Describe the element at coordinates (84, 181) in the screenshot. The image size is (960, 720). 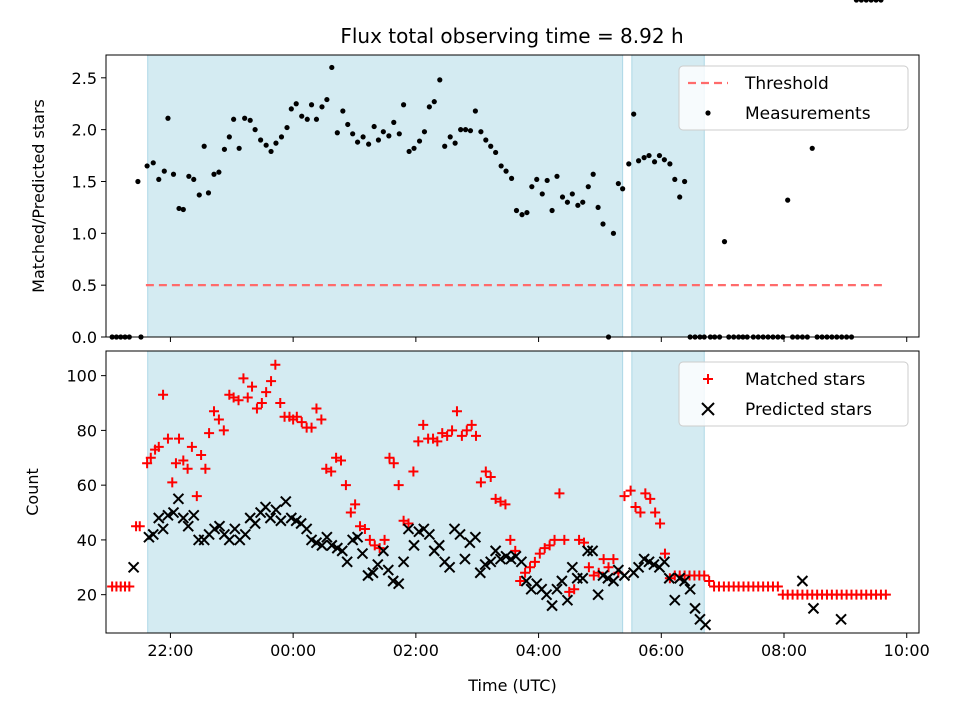
I see `y-tick-label-3: 1.5` at that location.